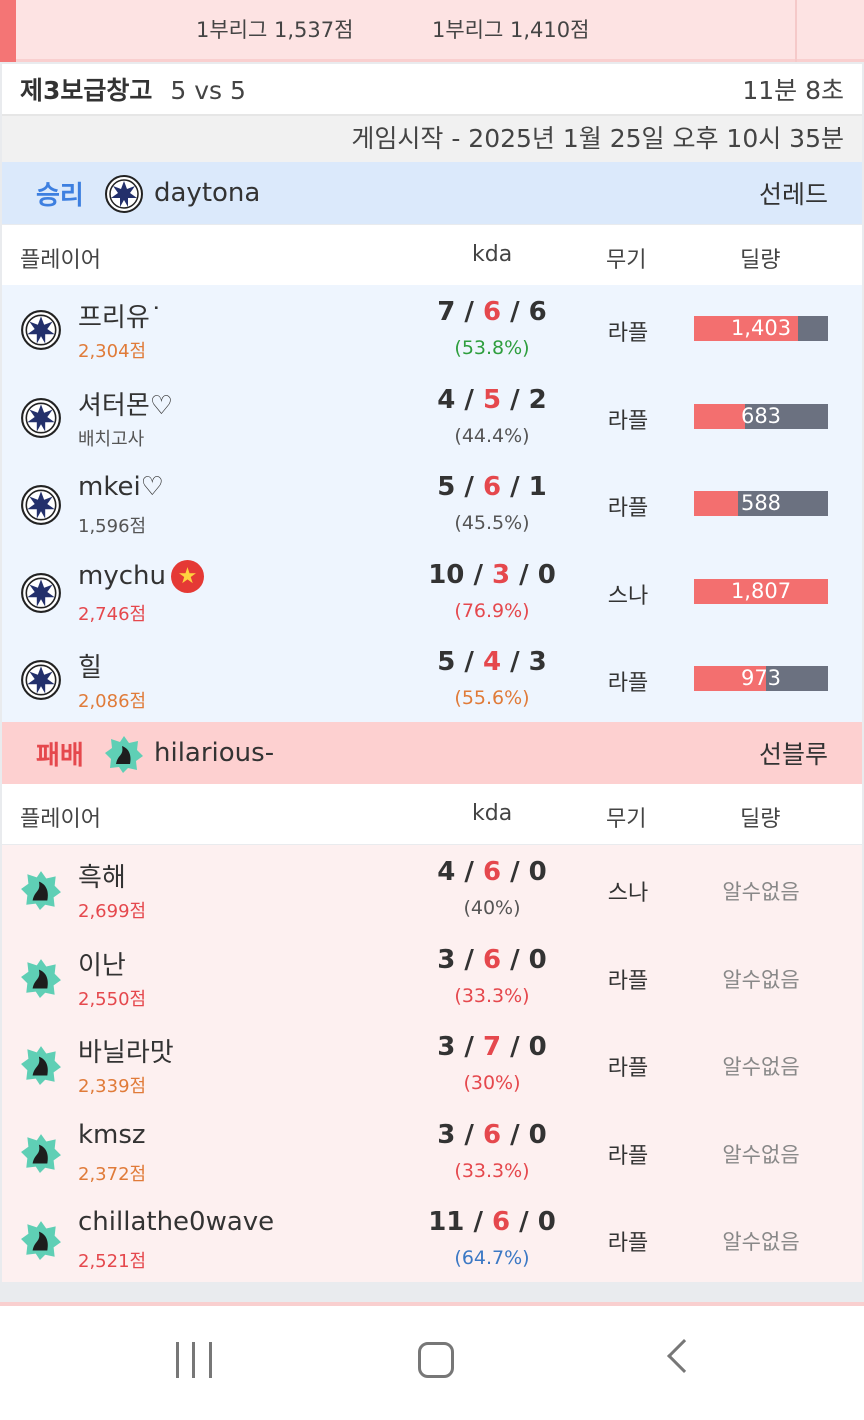  I want to click on damage-value: 683, so click(761, 415).